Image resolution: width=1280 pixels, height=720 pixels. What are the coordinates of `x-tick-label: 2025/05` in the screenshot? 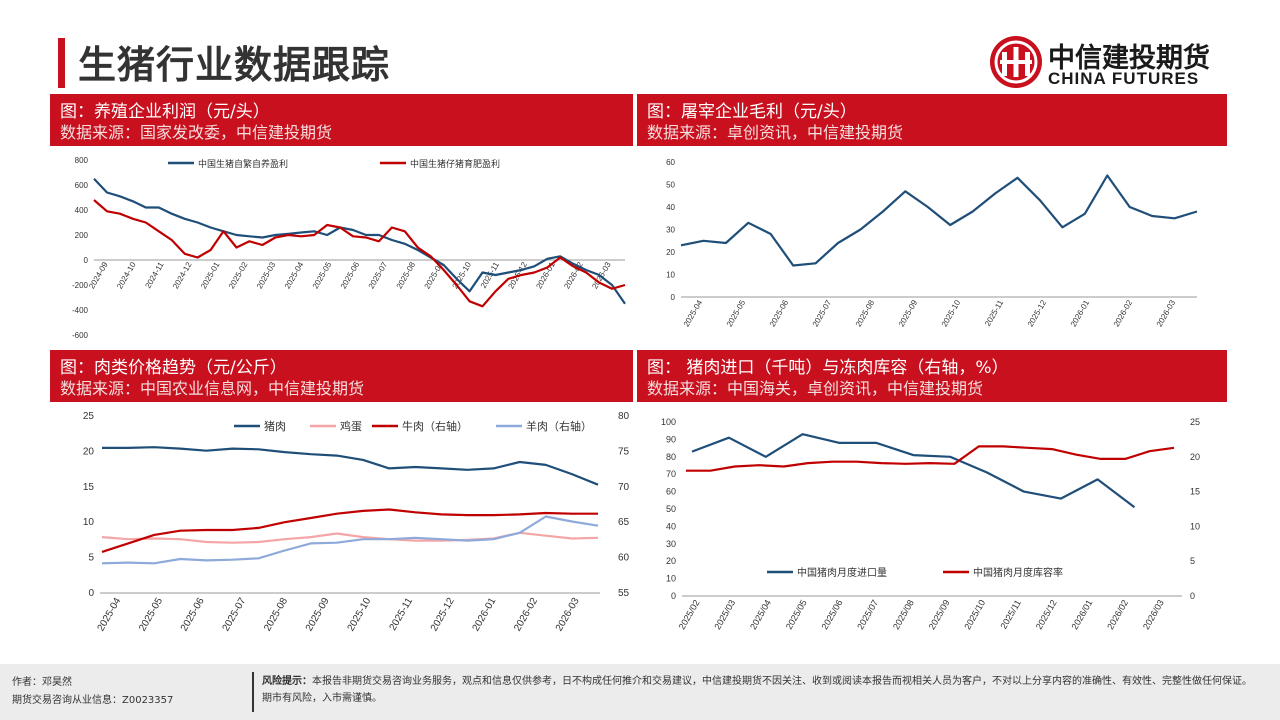 It's located at (796, 614).